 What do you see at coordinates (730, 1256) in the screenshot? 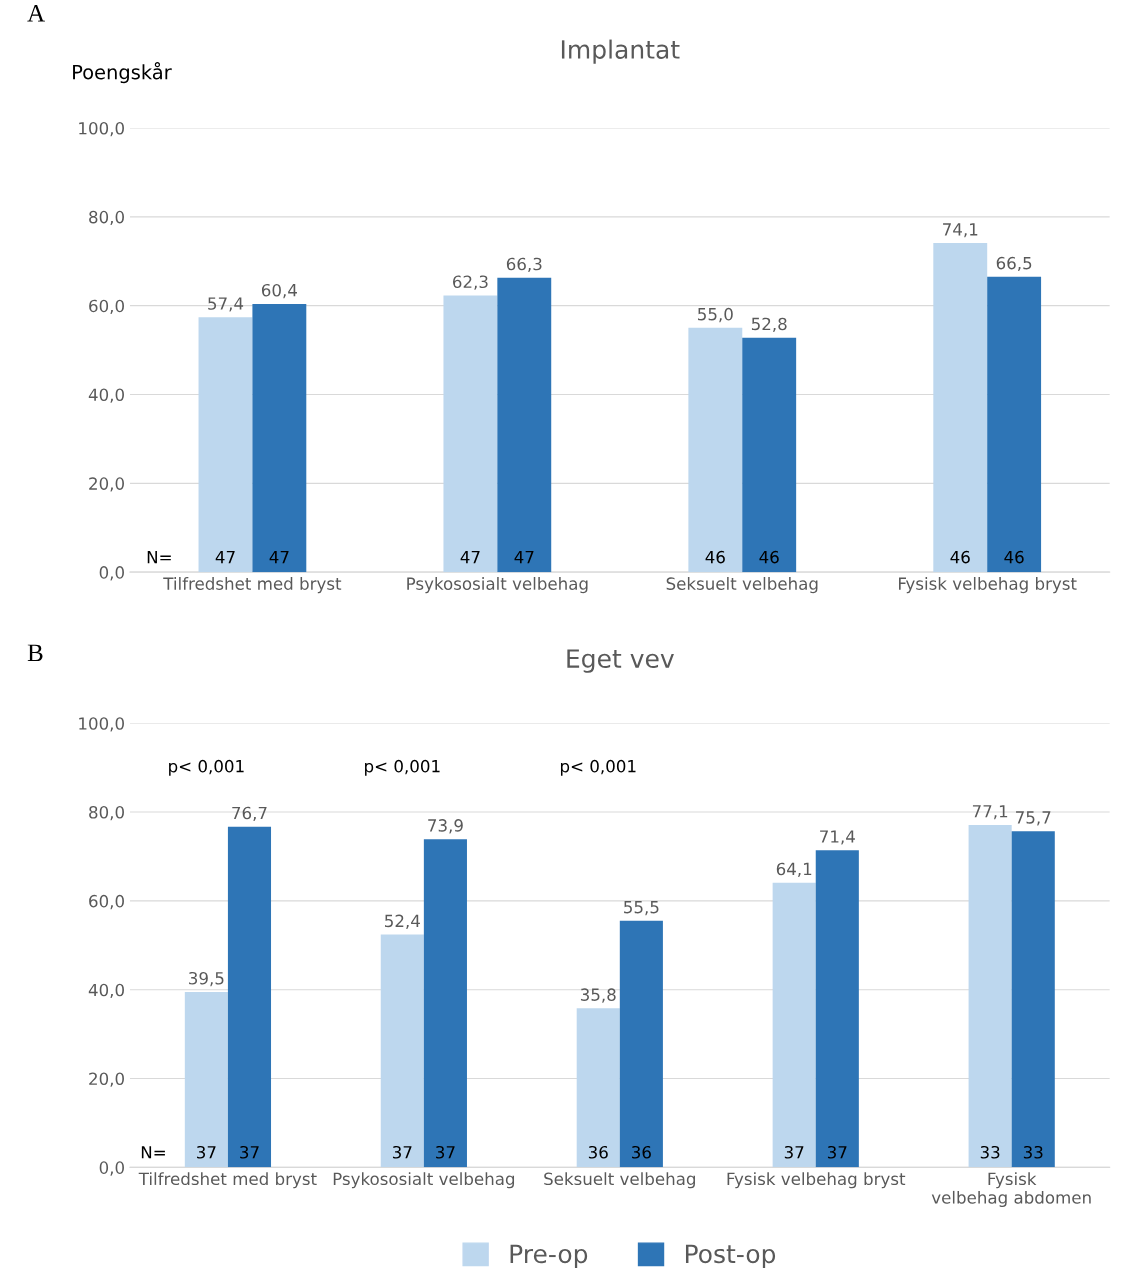
I see `legend-label: Post-op` at bounding box center [730, 1256].